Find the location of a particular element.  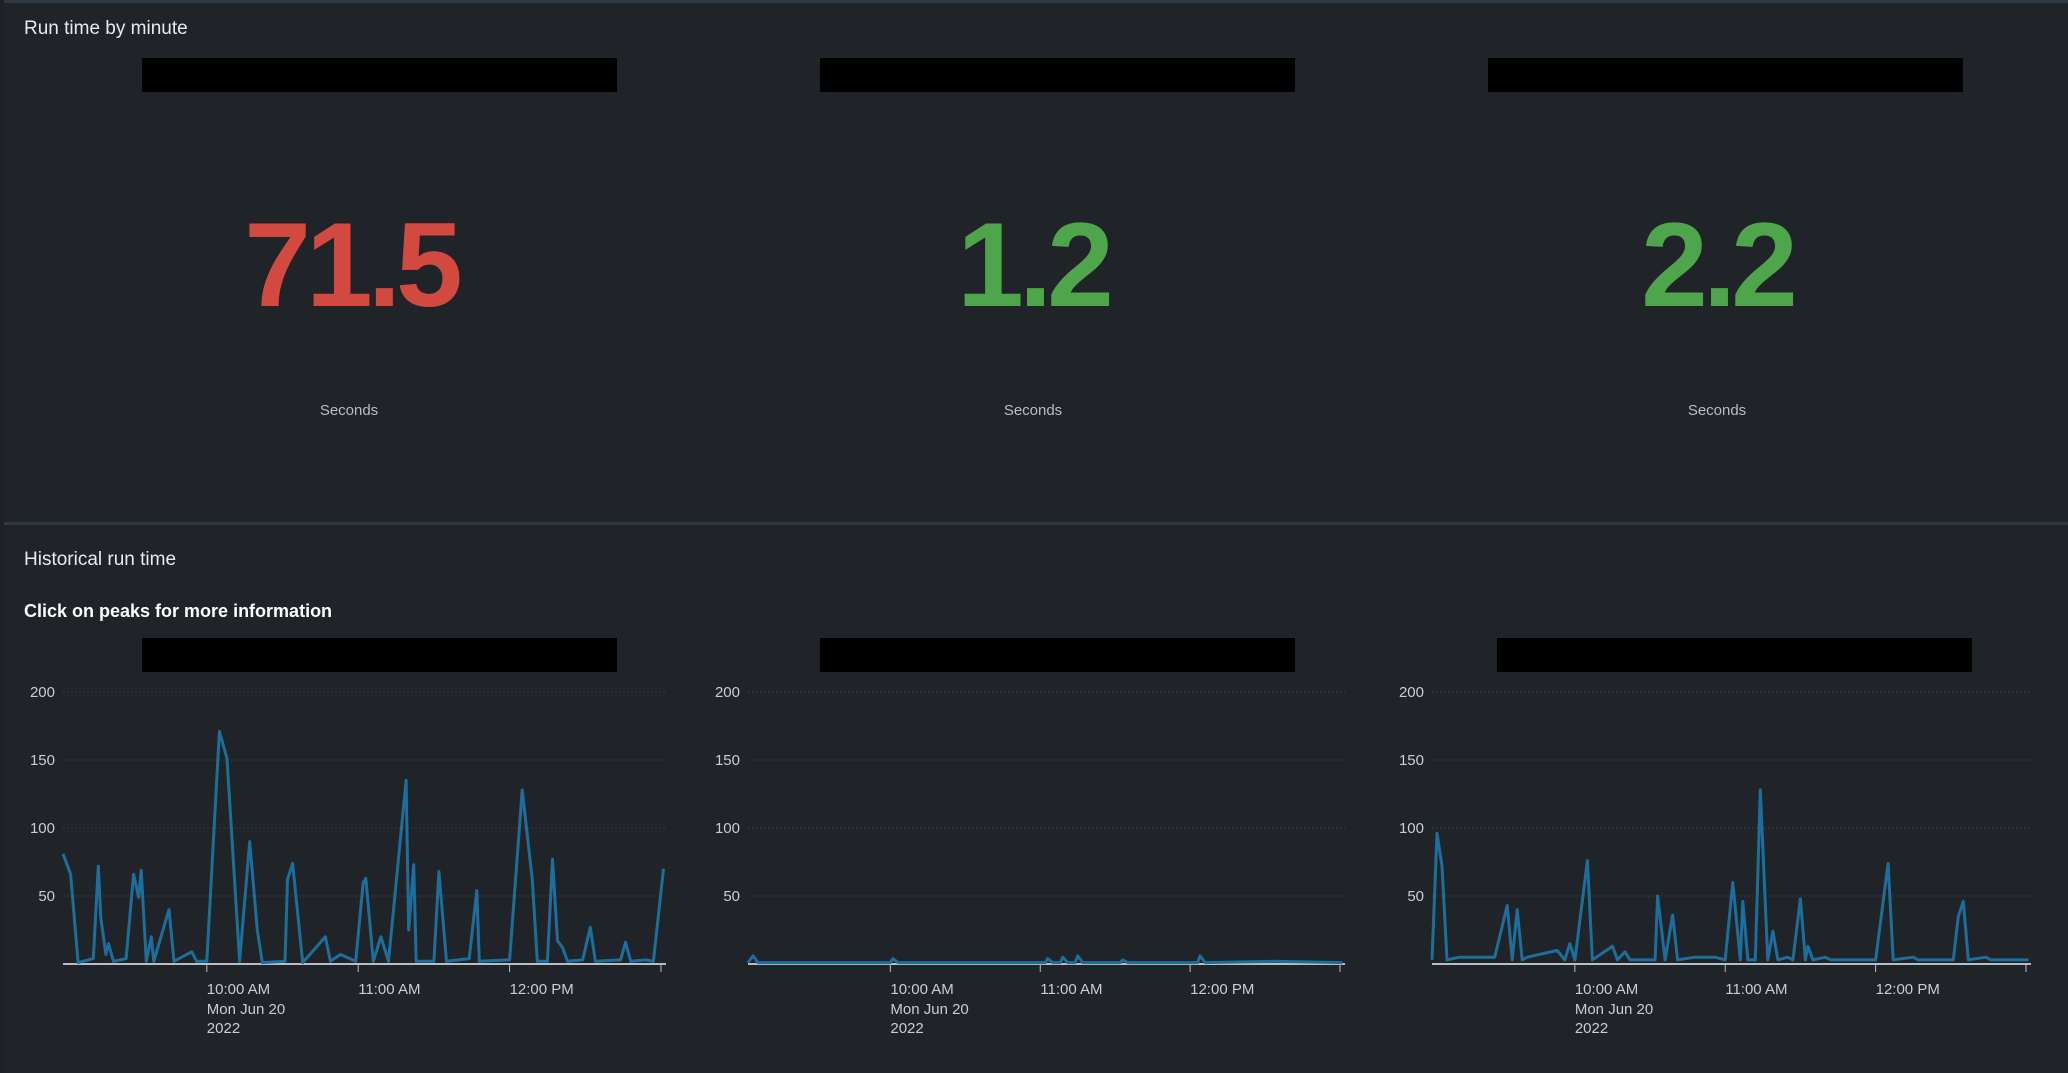

single-value-2: 1.2 is located at coordinates (1035, 265).